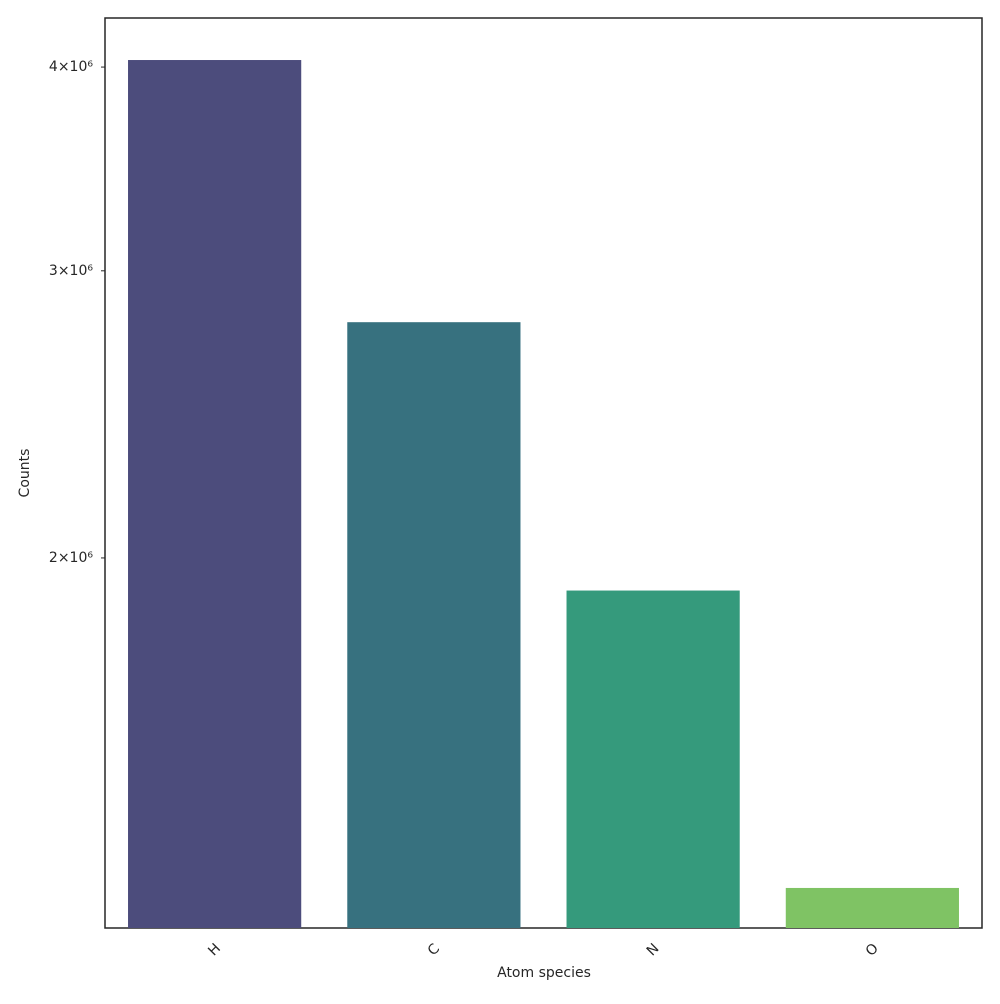  Describe the element at coordinates (71, 271) in the screenshot. I see `y-tick-label: 3×10⁶` at that location.